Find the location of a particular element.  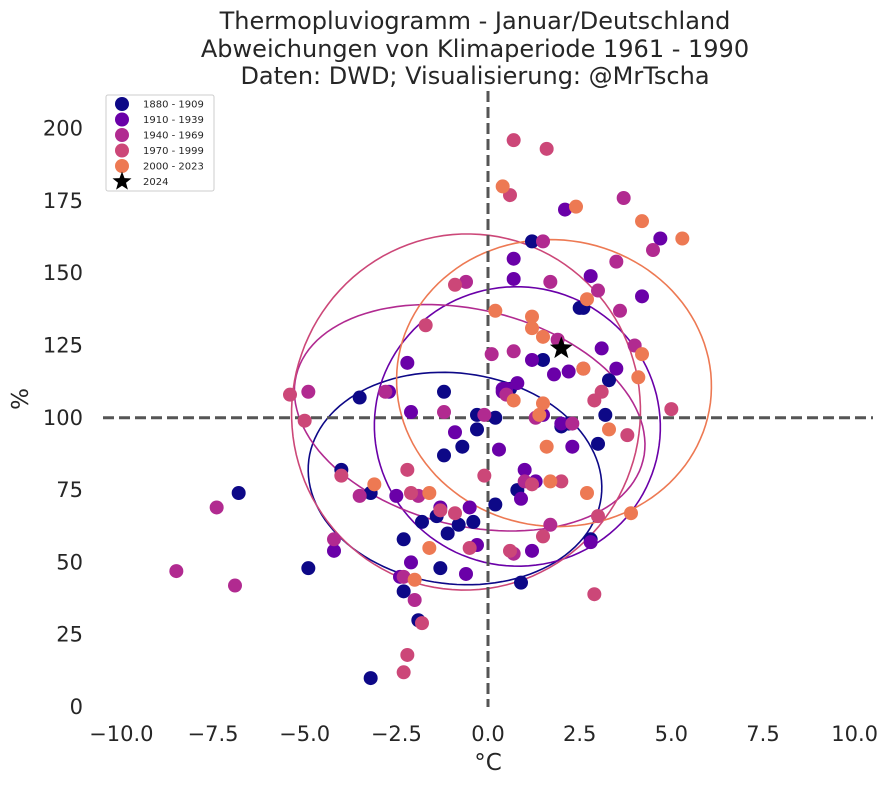

legend-label: 1940 - 1969 is located at coordinates (173, 136).